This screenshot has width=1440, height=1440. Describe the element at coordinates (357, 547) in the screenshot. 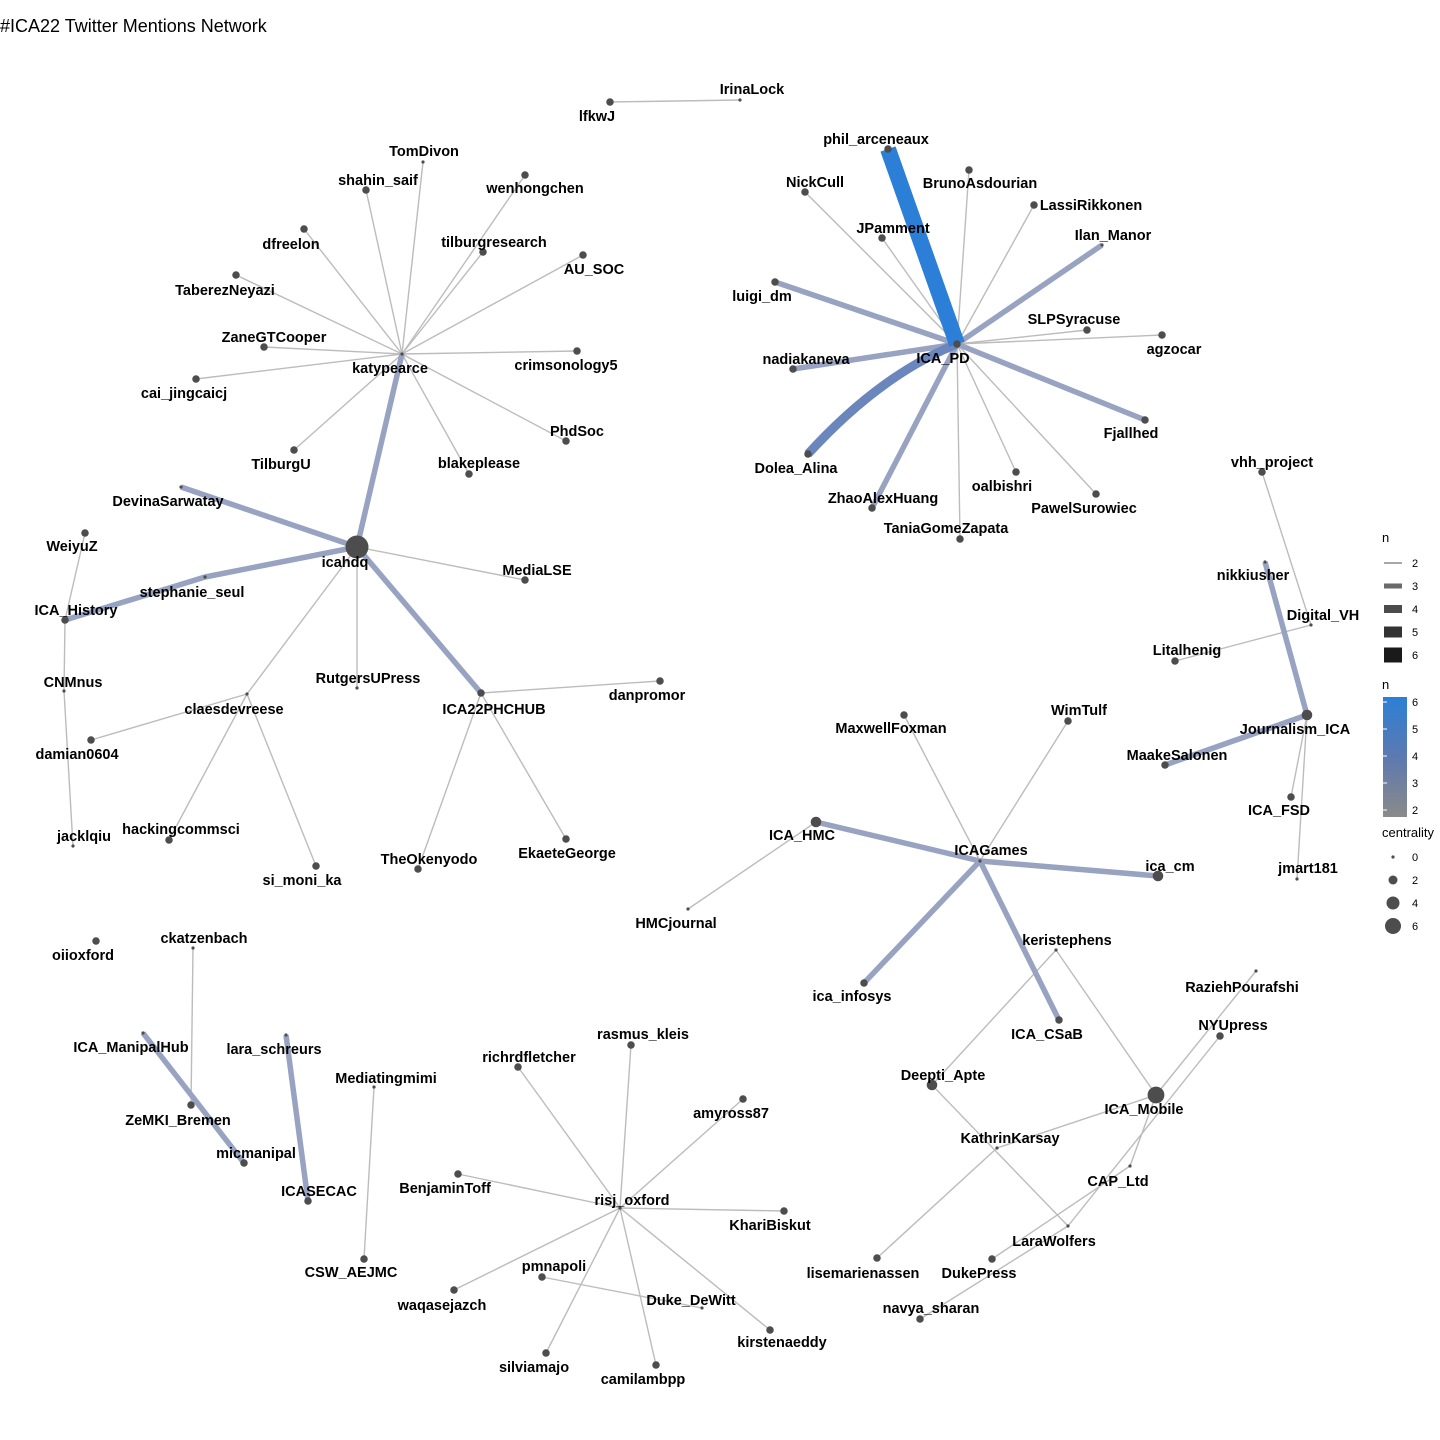

I see `node-icahdq` at that location.